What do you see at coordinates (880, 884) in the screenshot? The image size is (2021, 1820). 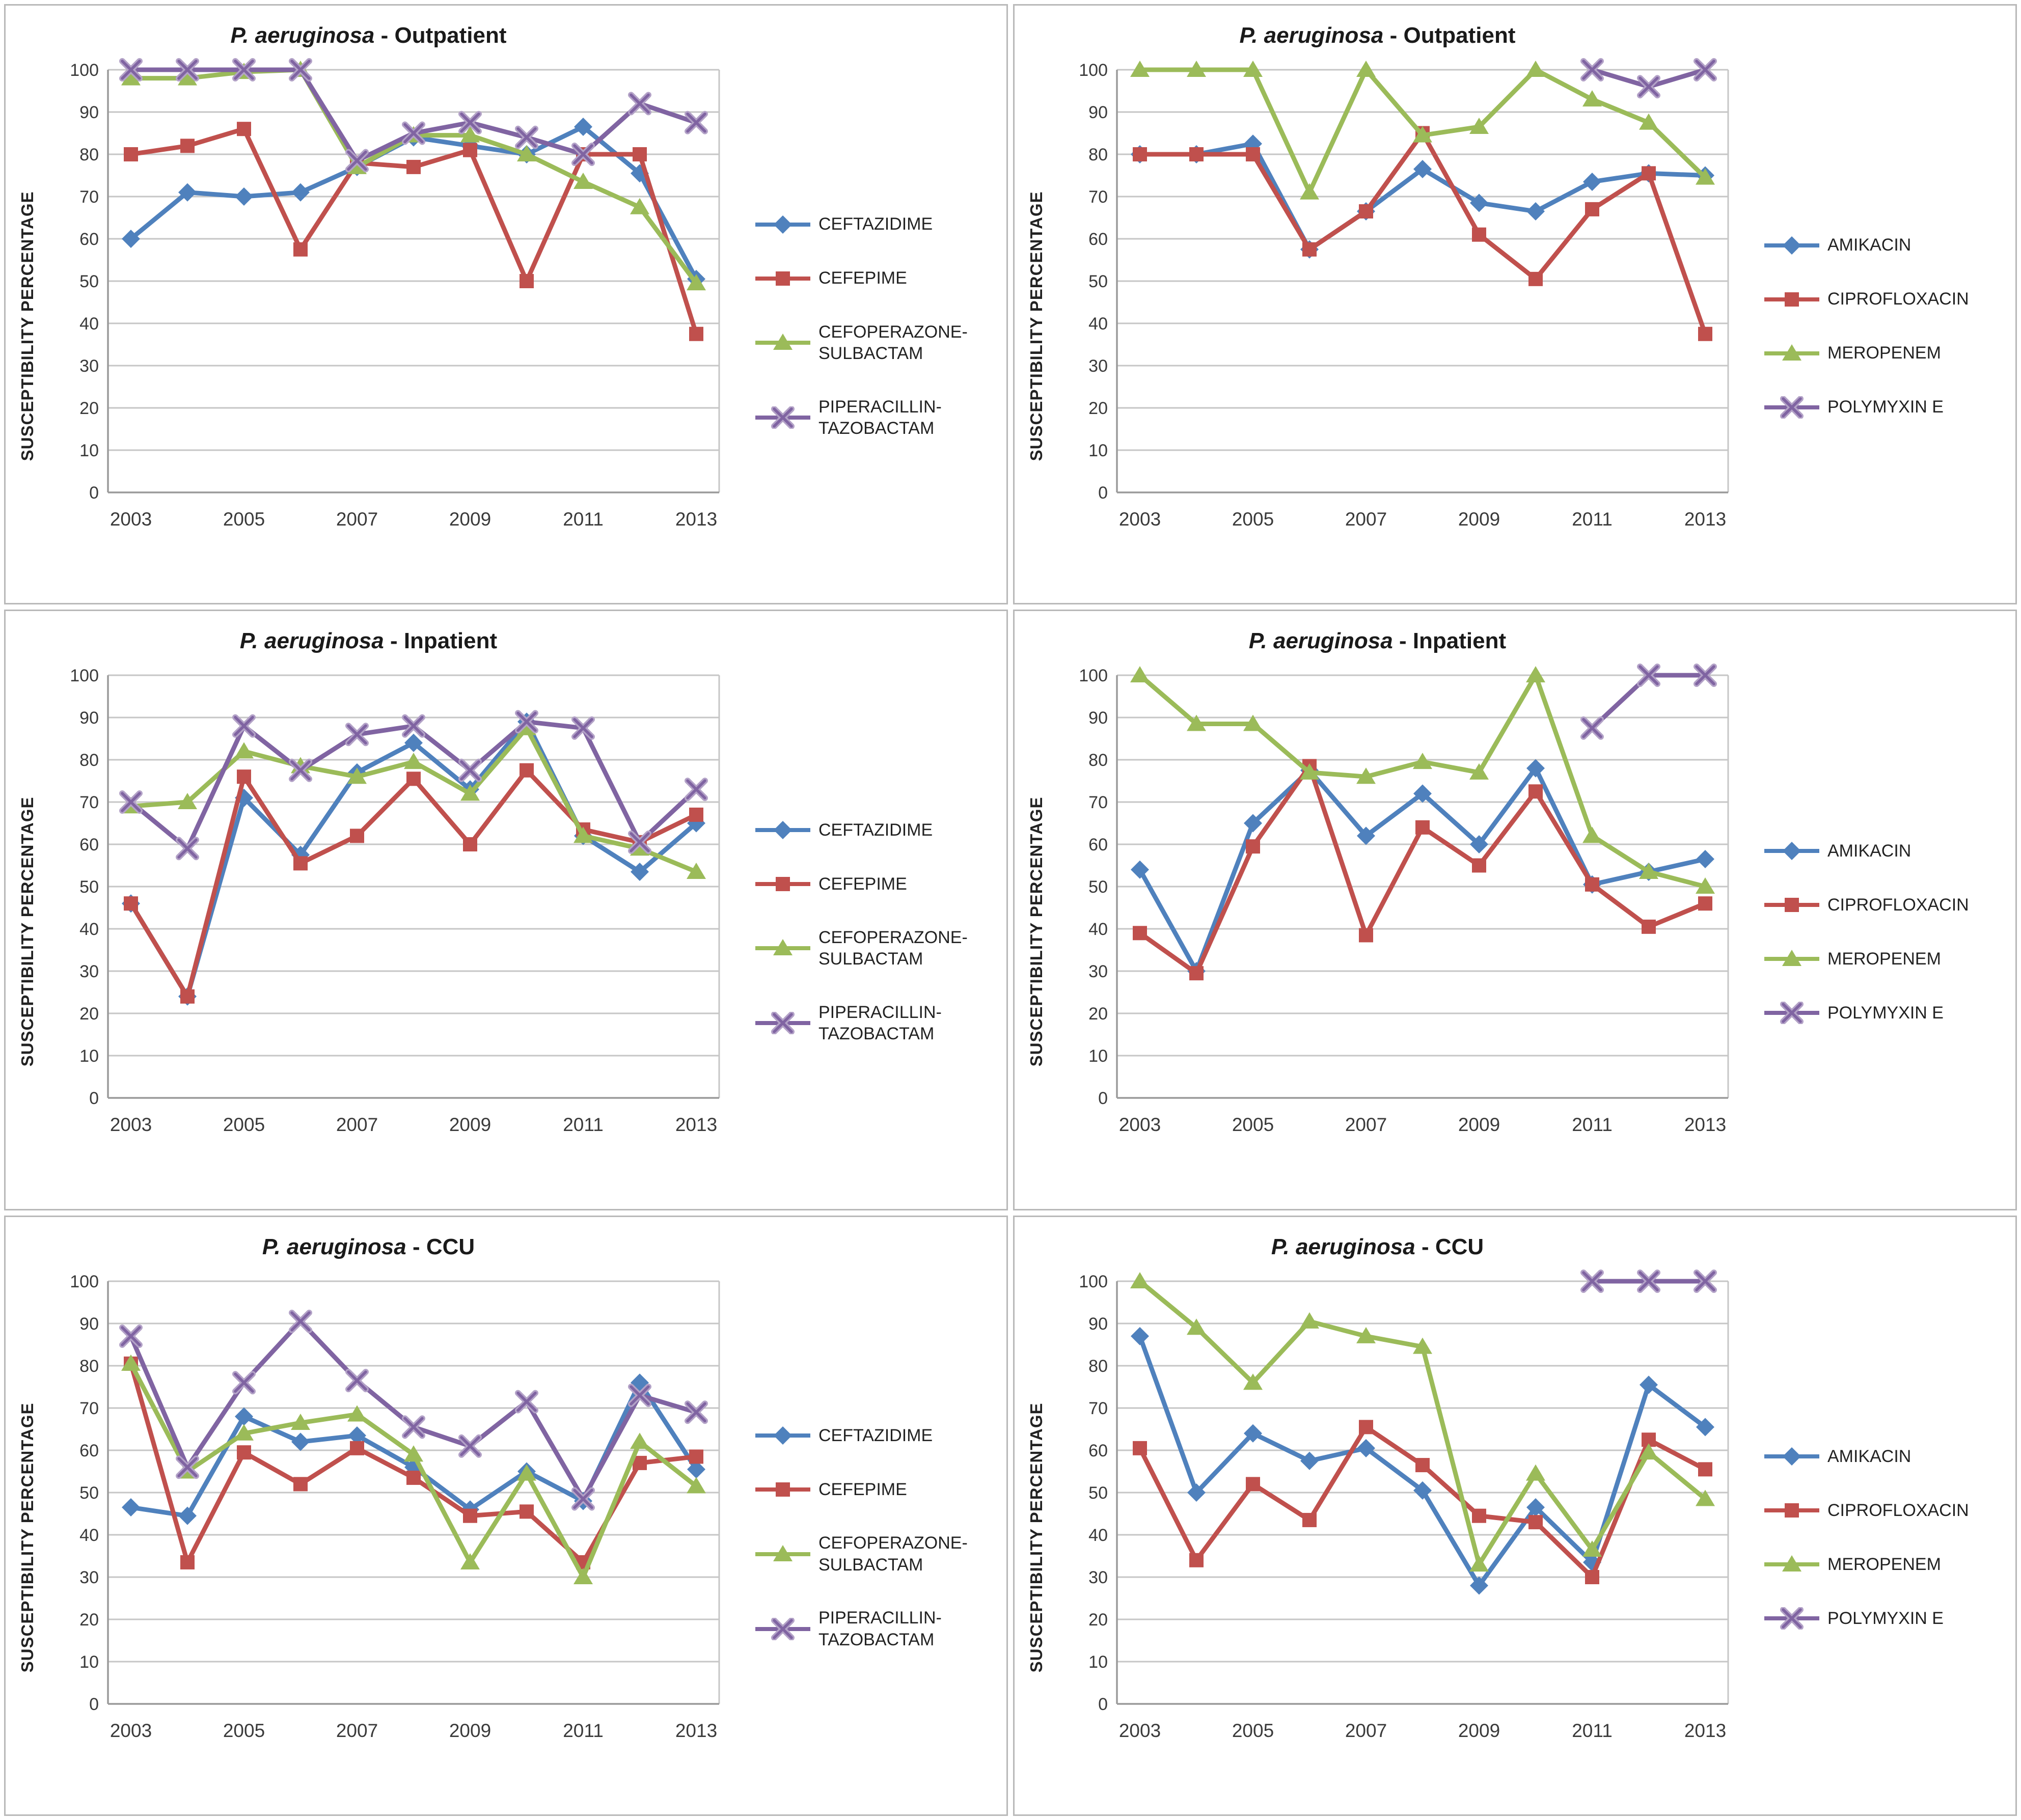 I see `legend-item-cefepime: CEFEPIME` at bounding box center [880, 884].